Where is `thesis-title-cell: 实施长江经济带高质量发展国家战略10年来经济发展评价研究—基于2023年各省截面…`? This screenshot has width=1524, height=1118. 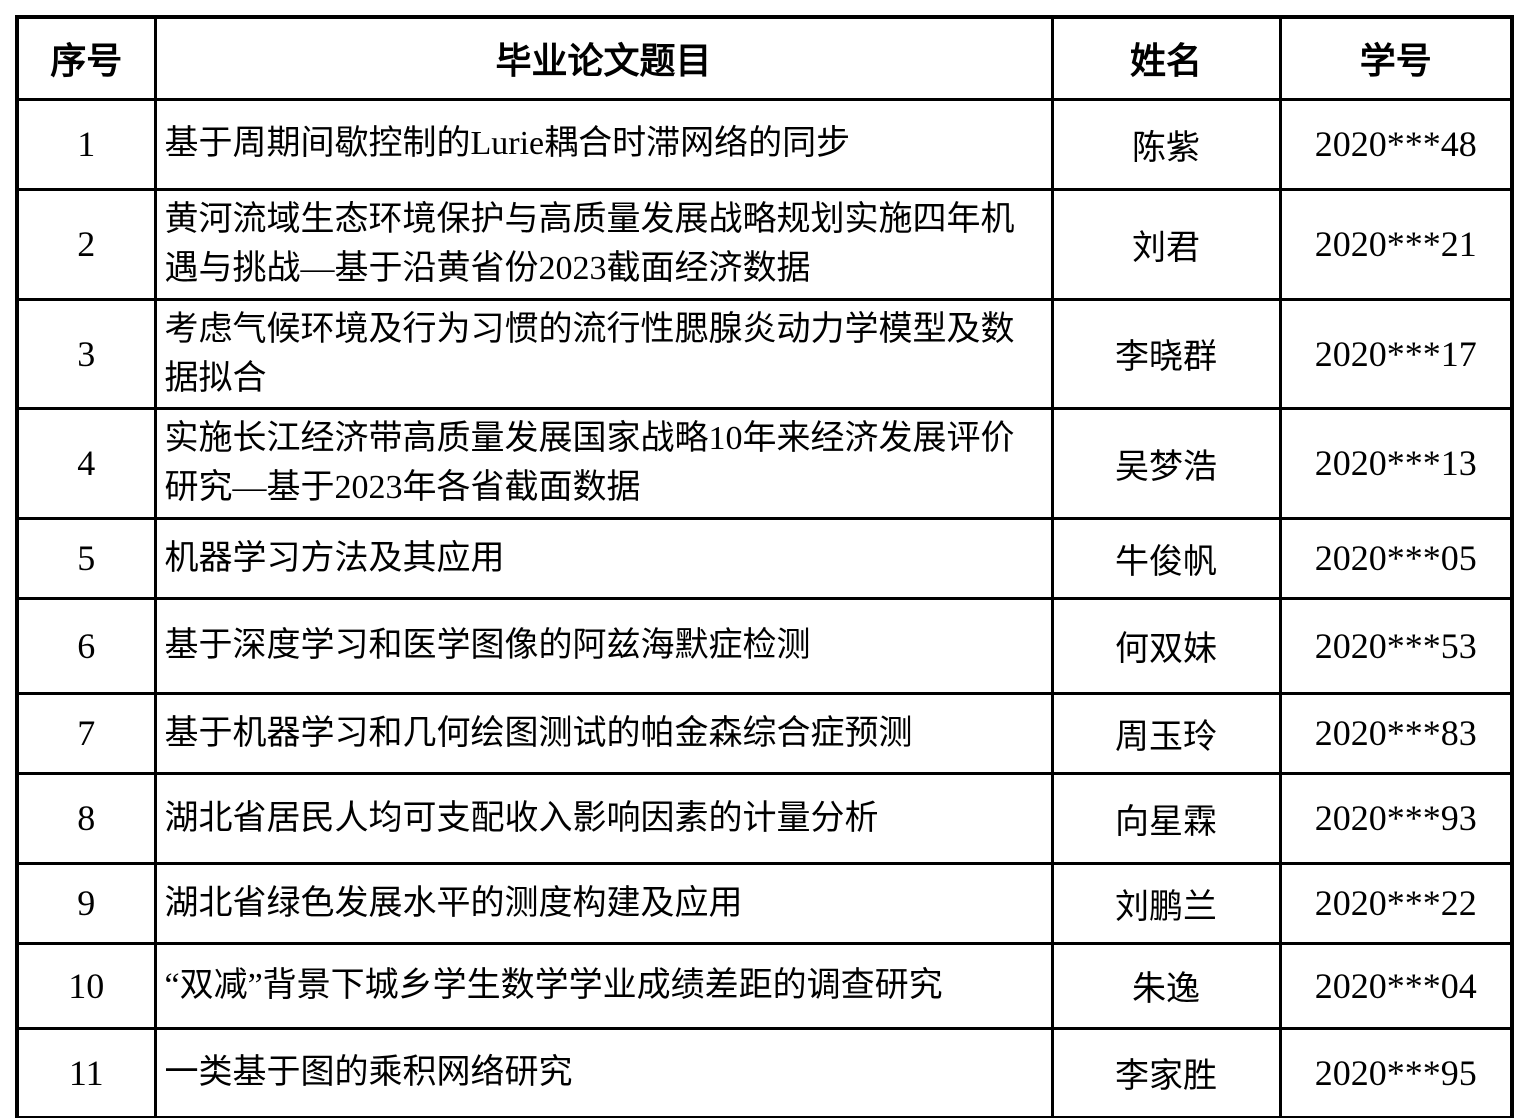
thesis-title-cell: 实施长江经济带高质量发展国家战略10年来经济发展评价研究—基于2023年各省截面… is located at coordinates (603, 463).